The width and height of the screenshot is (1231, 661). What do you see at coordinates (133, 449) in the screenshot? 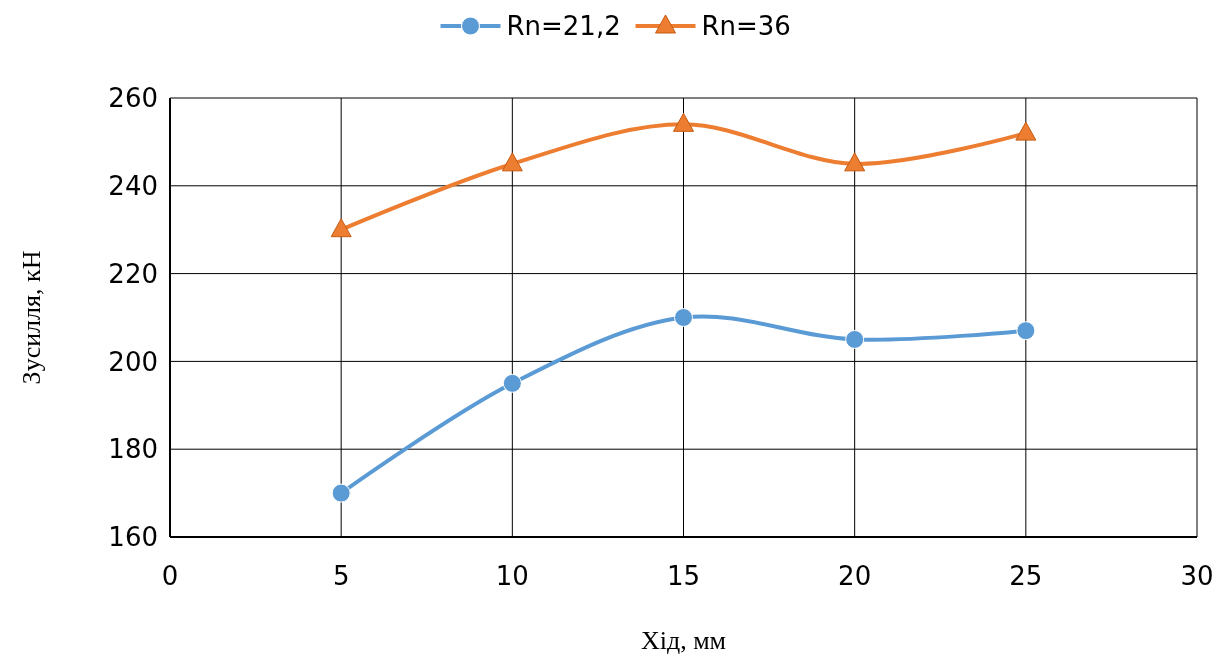
I see `y-tick-label: 180` at bounding box center [133, 449].